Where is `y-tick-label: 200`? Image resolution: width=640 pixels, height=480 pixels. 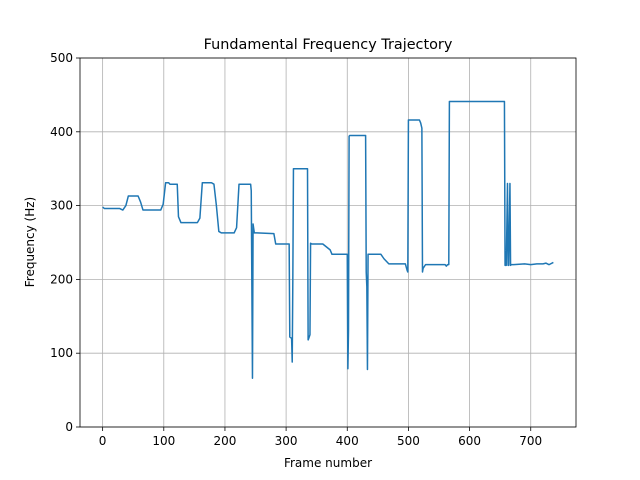 y-tick-label: 200 is located at coordinates (61, 279).